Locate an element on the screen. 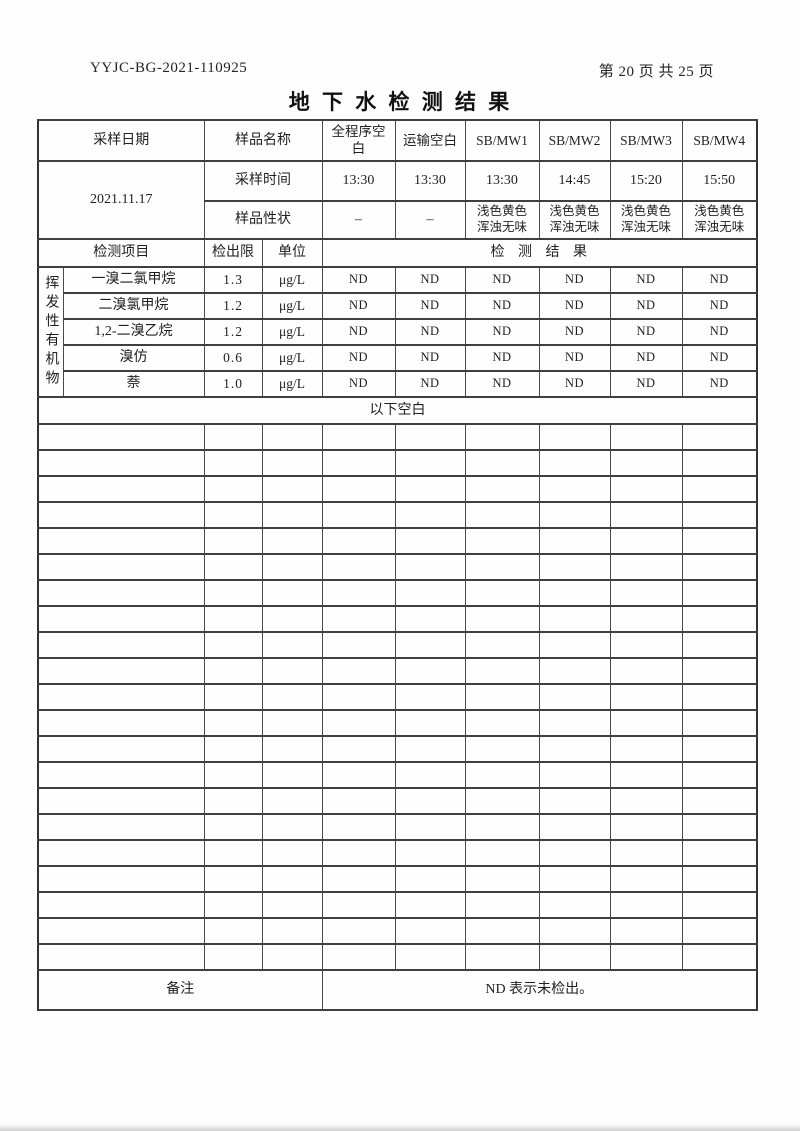  sample-column-header: SB/MW4 is located at coordinates (719, 140).